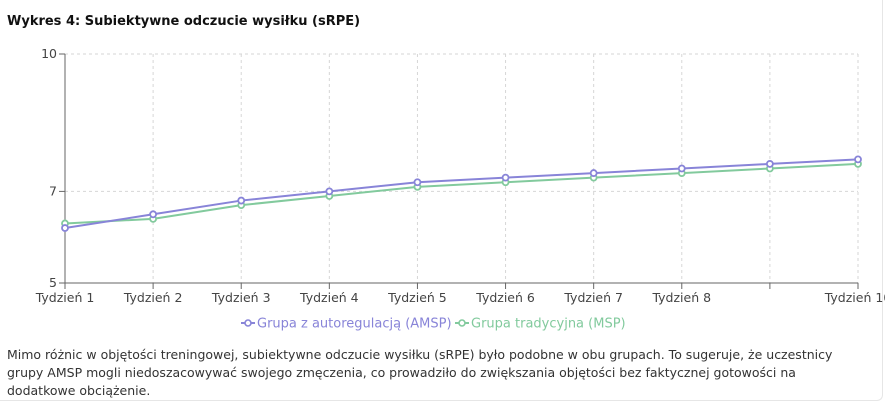 The height and width of the screenshot is (403, 885). I want to click on x-tick-label: Tydzień 10, so click(854, 297).